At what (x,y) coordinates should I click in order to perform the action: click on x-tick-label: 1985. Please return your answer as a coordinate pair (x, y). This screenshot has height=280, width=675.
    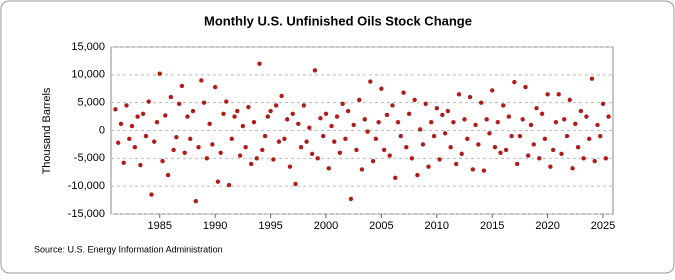
    Looking at the image, I should click on (160, 226).